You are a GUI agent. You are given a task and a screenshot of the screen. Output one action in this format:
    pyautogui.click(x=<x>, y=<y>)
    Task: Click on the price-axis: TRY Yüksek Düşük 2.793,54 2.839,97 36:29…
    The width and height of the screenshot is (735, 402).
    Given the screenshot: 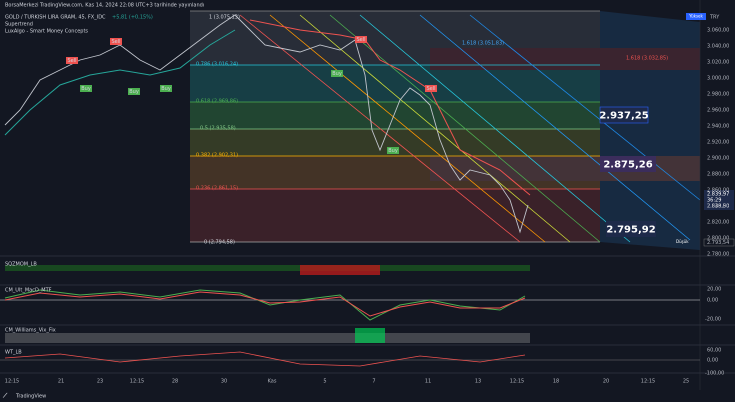 What is the action you would take?
    pyautogui.click(x=705, y=195)
    